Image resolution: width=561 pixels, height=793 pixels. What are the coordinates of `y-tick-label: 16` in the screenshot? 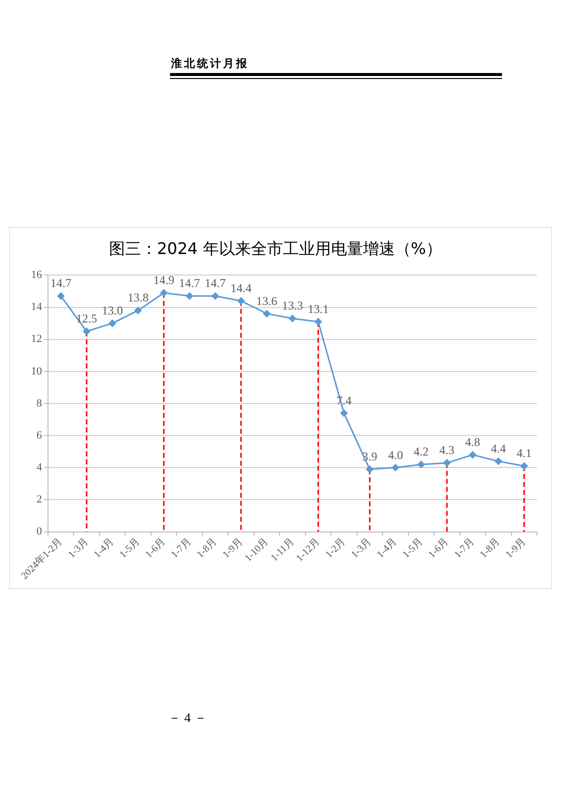 It's located at (36, 275).